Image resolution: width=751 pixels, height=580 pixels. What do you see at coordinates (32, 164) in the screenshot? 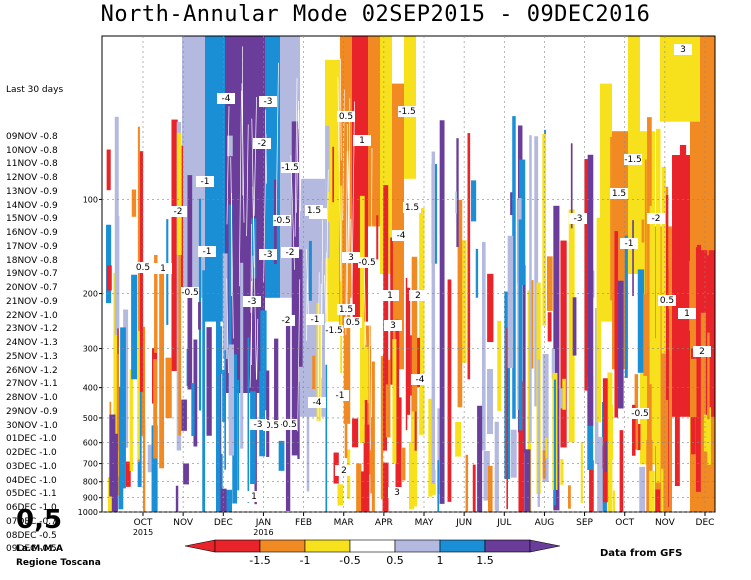
I see `last-30-days-row: 11NOV -0.8` at bounding box center [32, 164].